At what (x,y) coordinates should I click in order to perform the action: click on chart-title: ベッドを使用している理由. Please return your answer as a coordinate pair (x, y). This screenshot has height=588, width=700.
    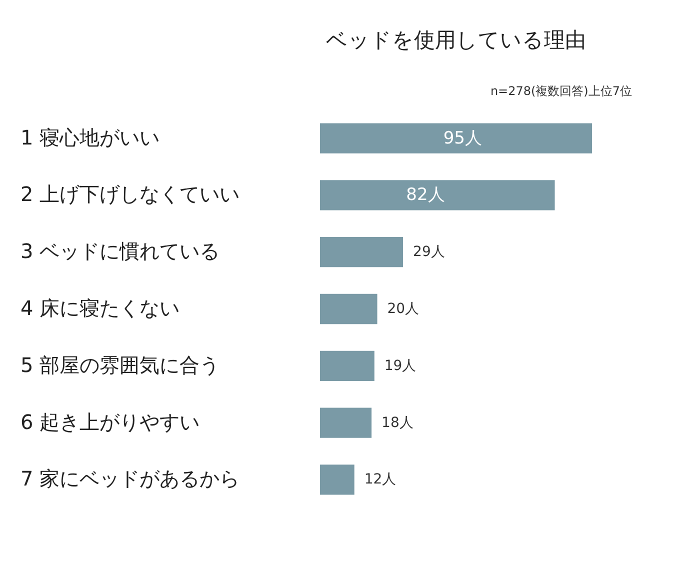
    Looking at the image, I should click on (456, 40).